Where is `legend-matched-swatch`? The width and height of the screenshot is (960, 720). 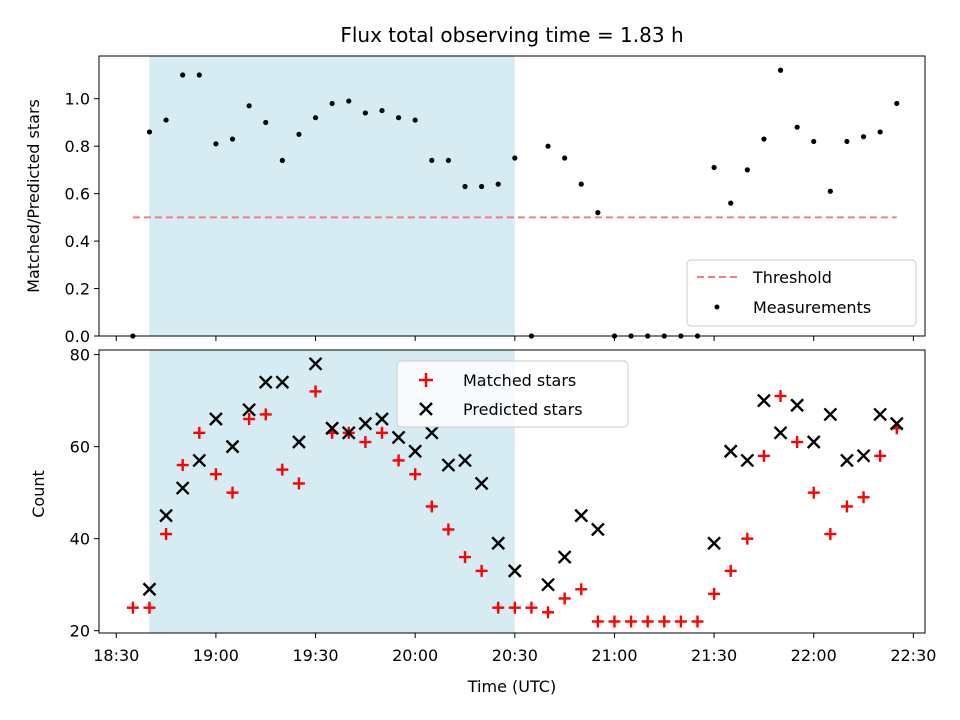 legend-matched-swatch is located at coordinates (426, 380).